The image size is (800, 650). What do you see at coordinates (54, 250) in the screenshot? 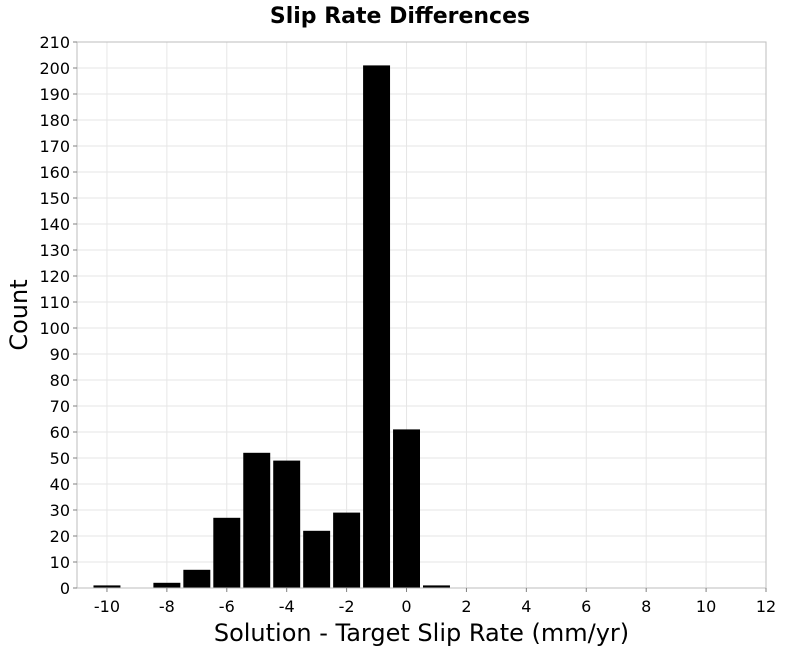
I see `y-tick-label: 130` at bounding box center [54, 250].